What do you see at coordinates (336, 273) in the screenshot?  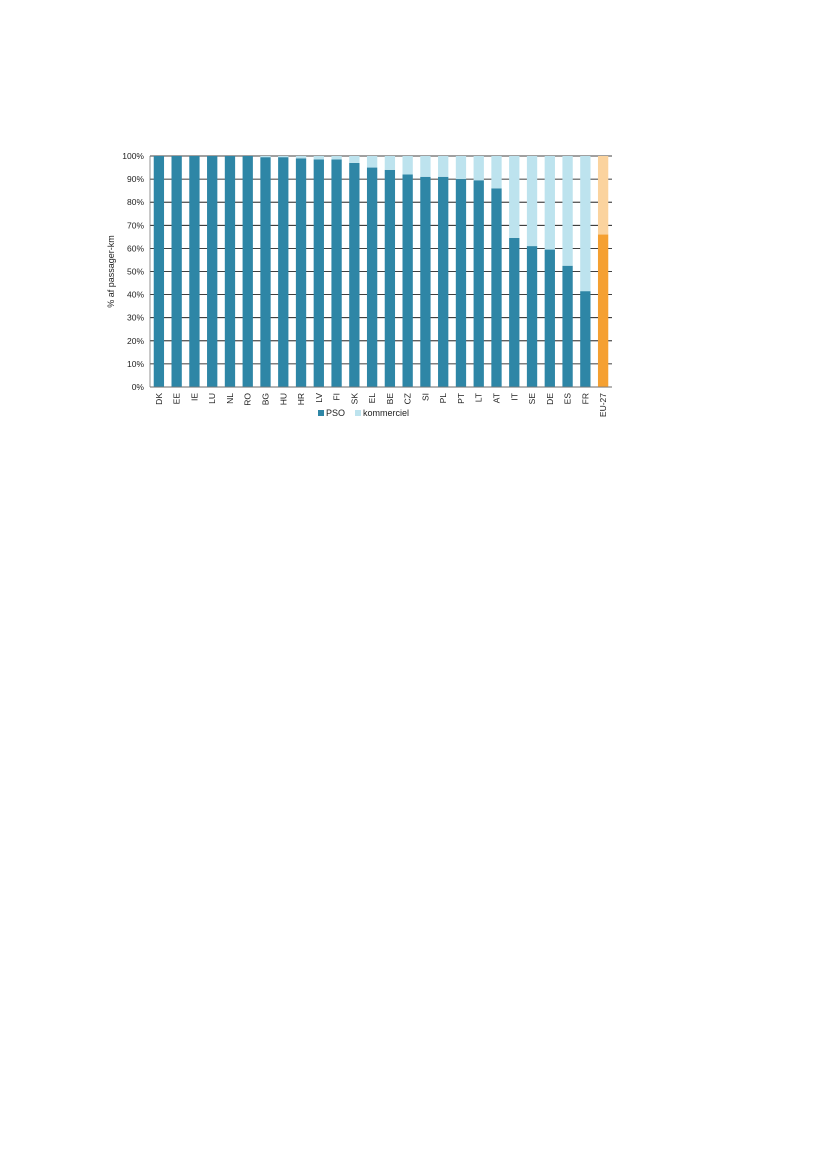 I see `bar-fi-pso` at bounding box center [336, 273].